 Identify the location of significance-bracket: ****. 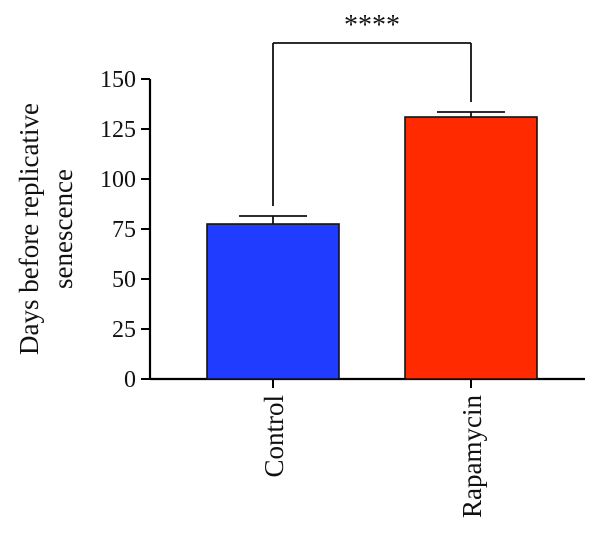
(372, 108).